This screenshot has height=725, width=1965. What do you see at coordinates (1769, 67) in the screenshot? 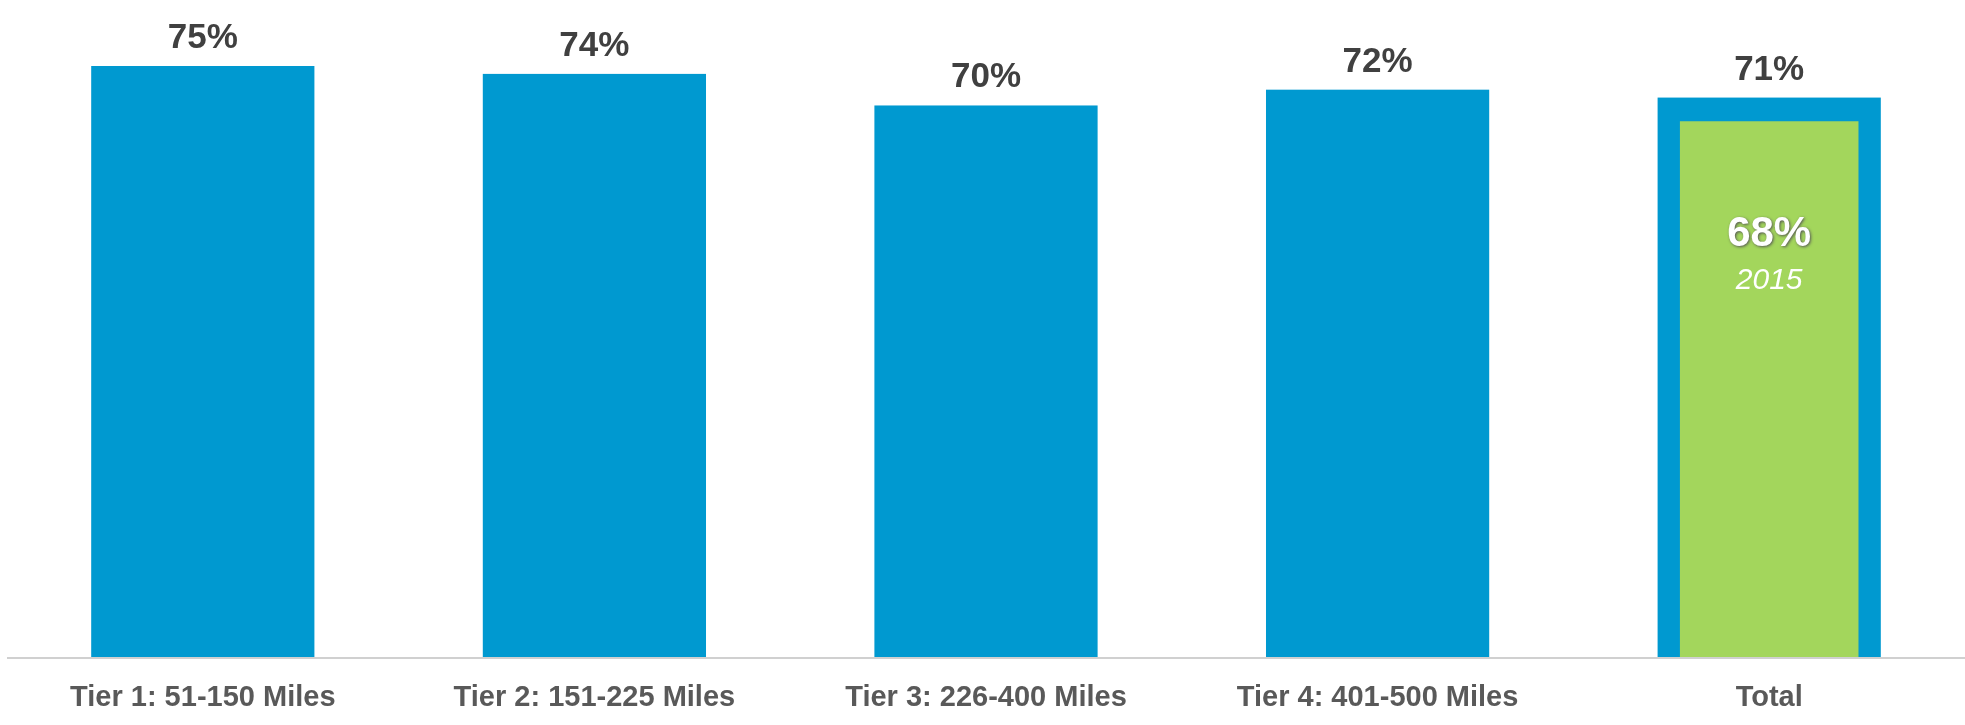
I see `data-label: 71%` at bounding box center [1769, 67].